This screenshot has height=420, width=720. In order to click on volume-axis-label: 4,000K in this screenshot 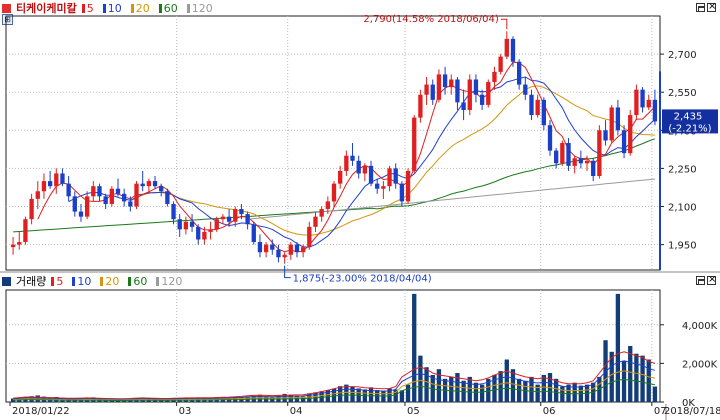, I will do `click(700, 326)`.